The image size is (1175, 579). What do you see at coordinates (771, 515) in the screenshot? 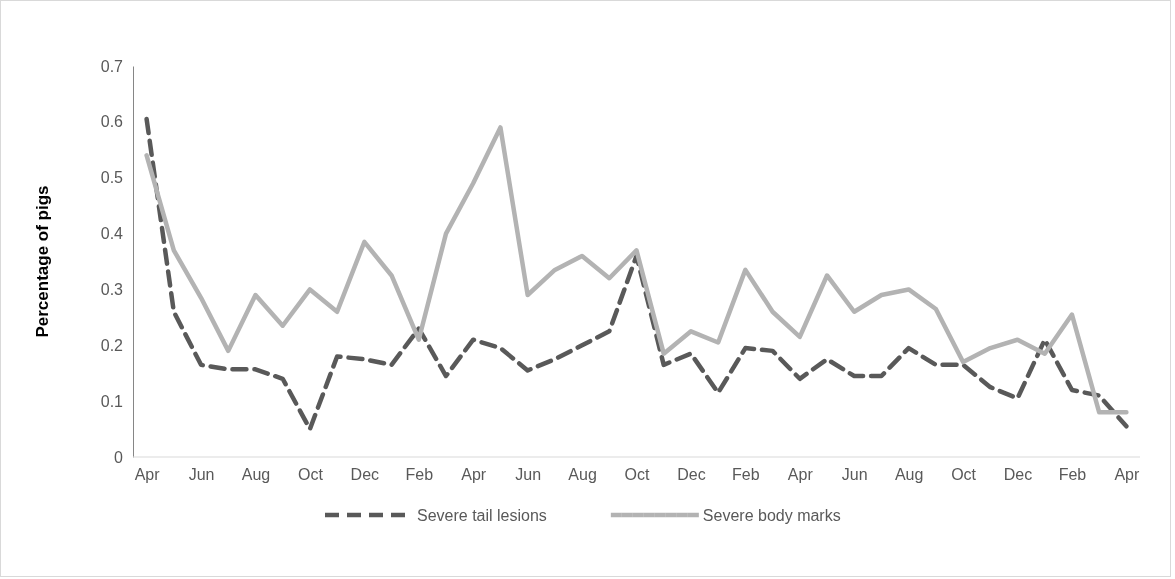
I see `legend-label: Severe body marks` at bounding box center [771, 515].